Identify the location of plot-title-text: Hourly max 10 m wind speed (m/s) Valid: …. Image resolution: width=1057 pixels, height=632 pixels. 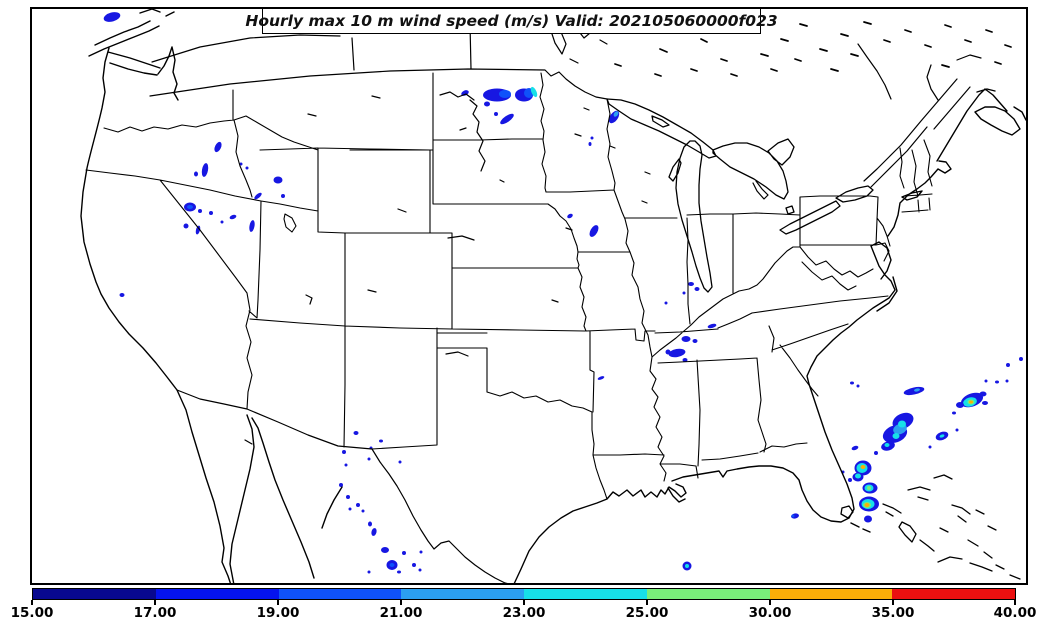
(511, 21).